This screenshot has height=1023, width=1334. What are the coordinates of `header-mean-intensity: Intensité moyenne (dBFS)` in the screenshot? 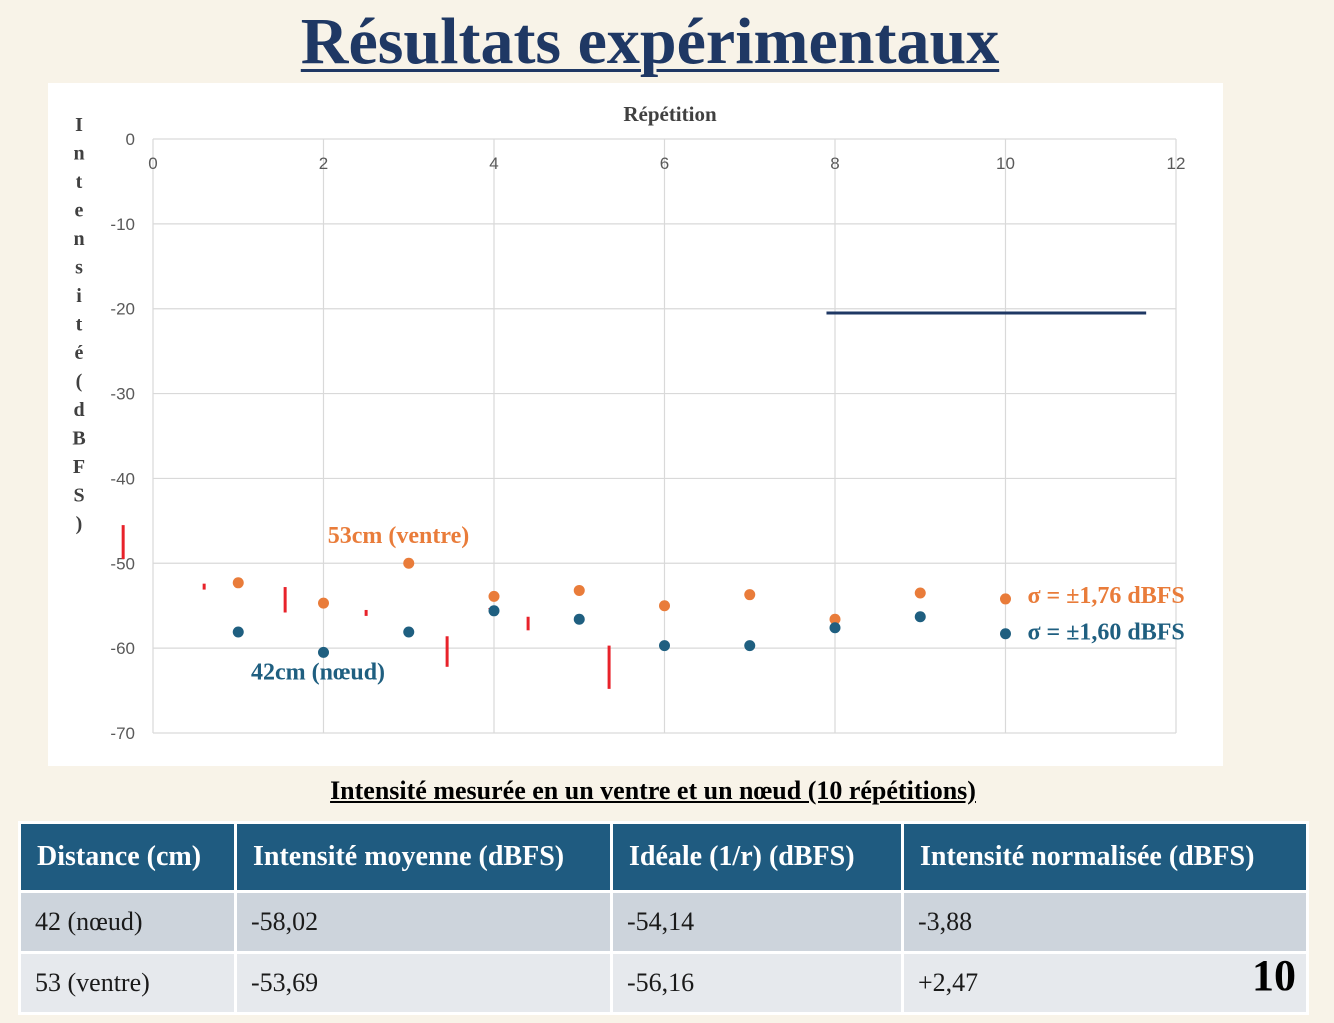 It's located at (423, 857).